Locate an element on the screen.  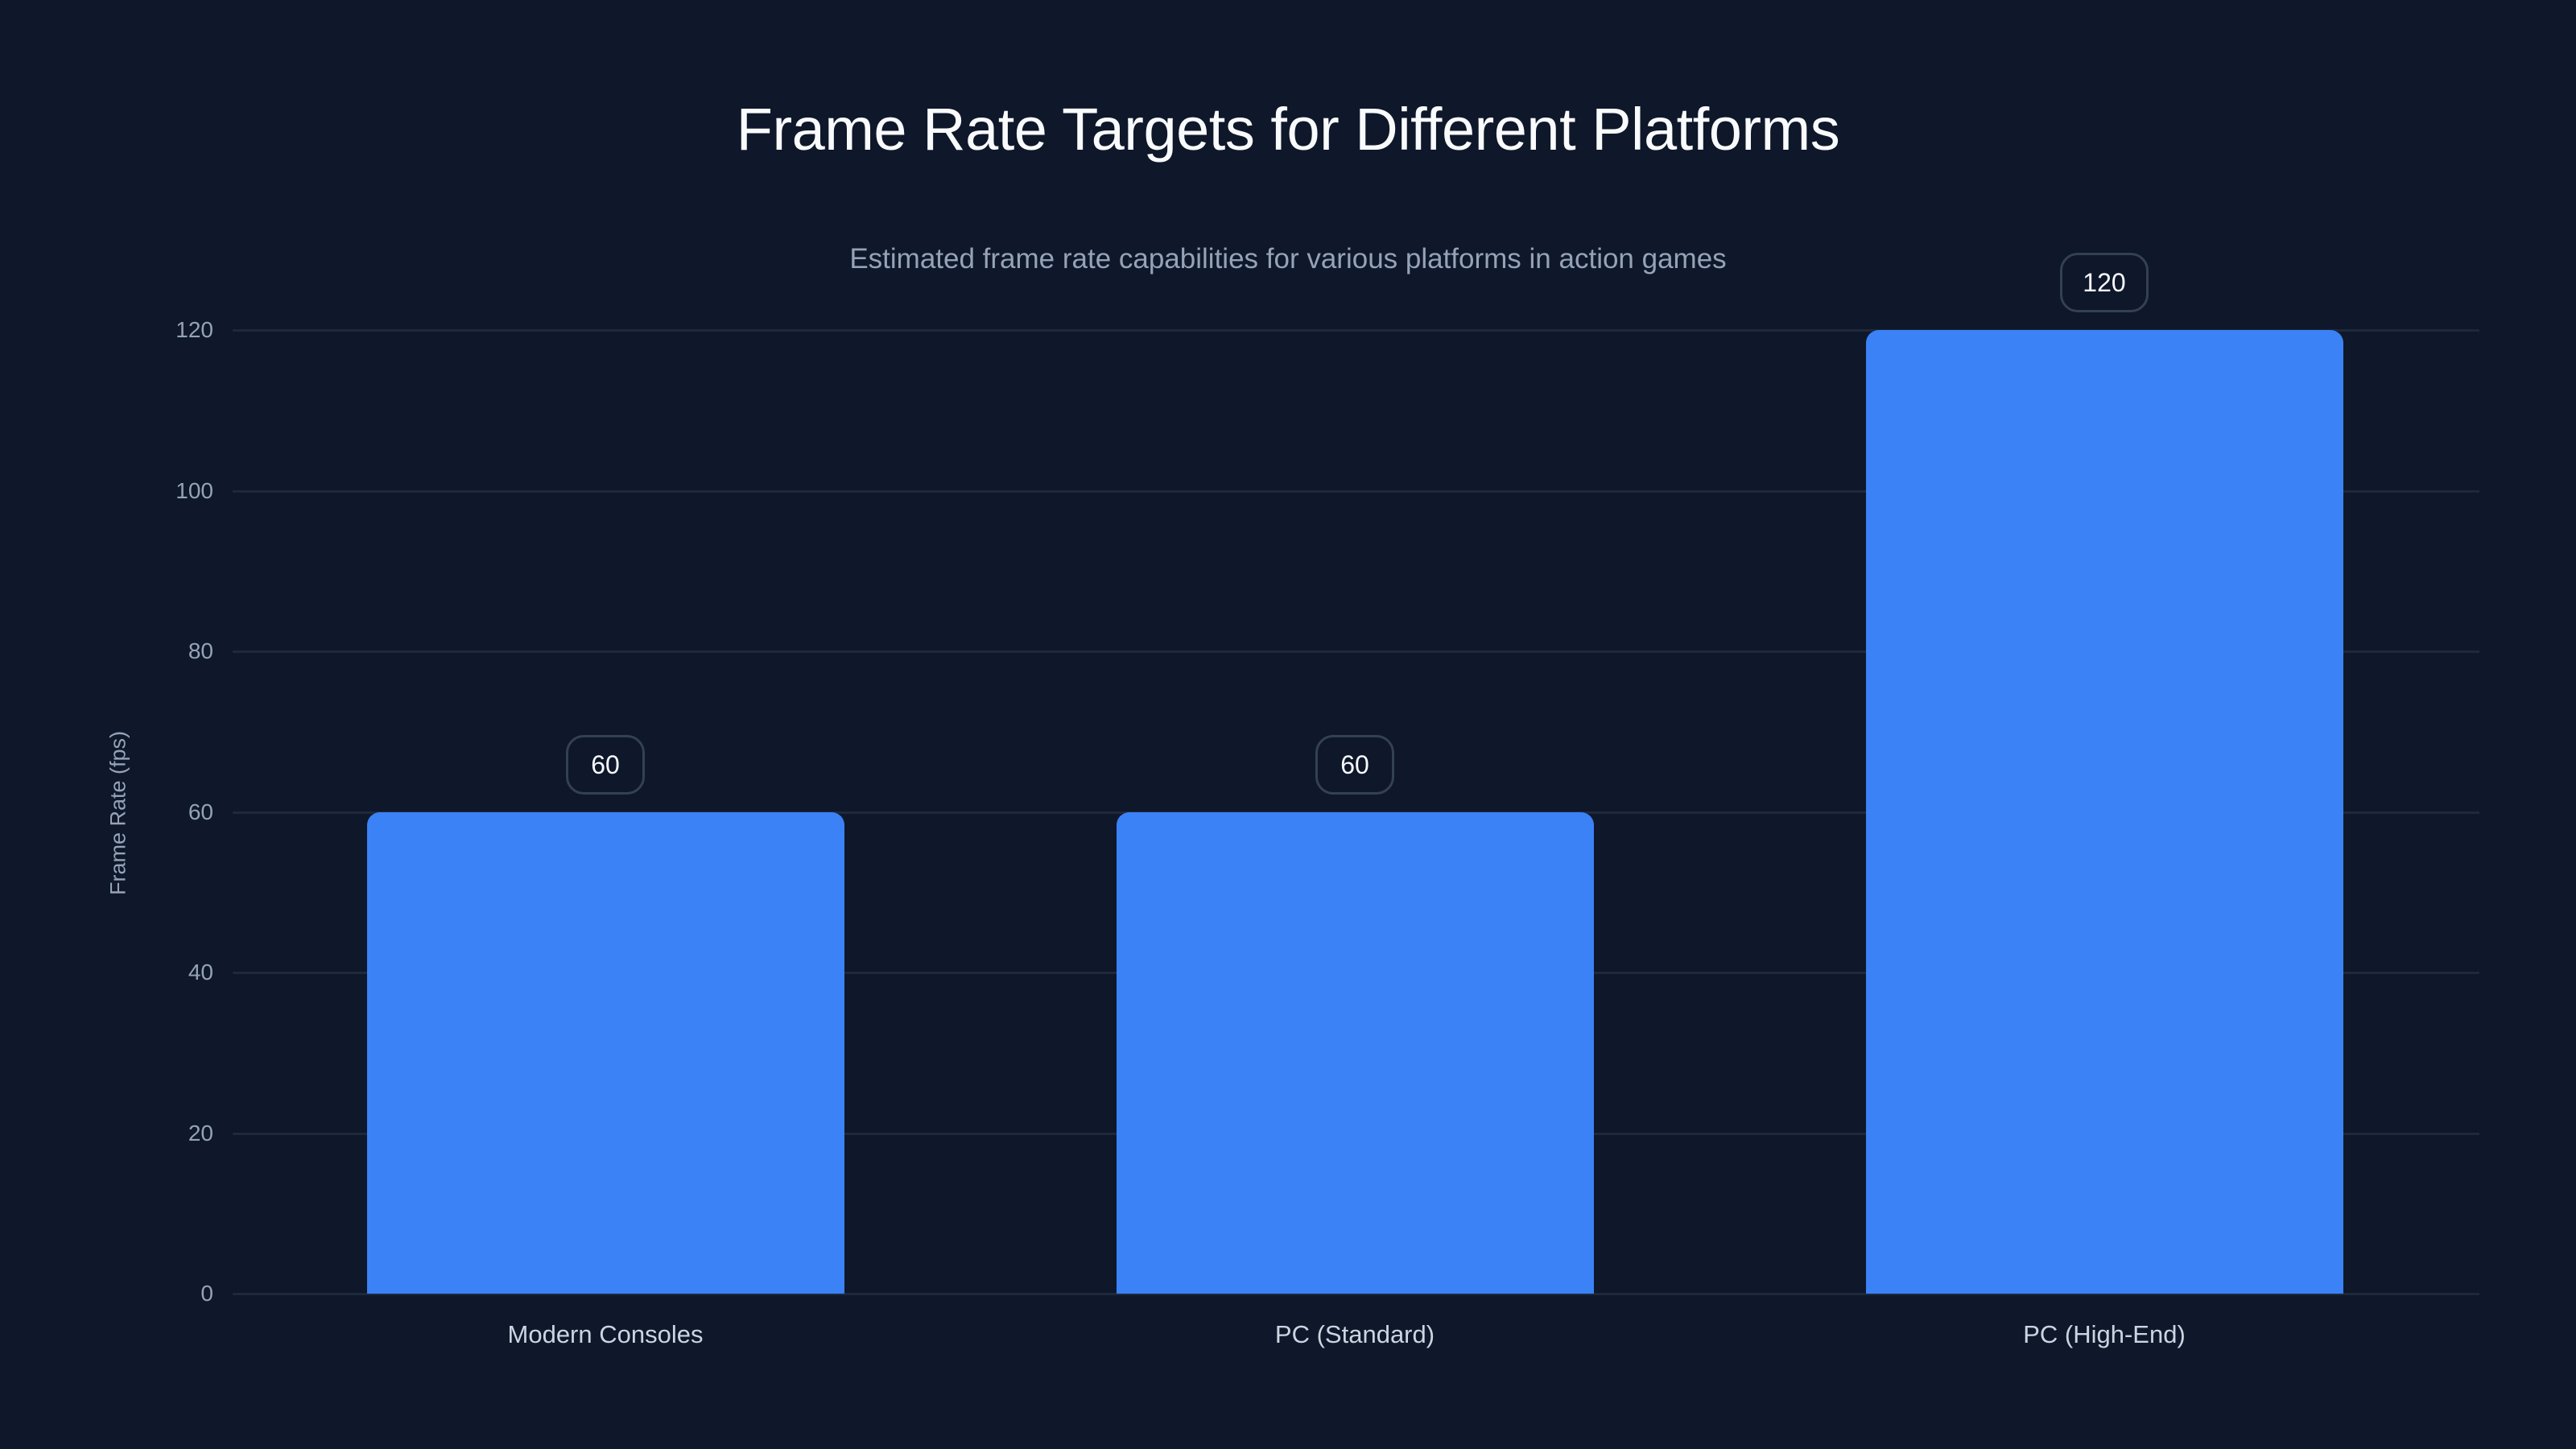
x-tick-label: PC (High-End) is located at coordinates (2104, 1334).